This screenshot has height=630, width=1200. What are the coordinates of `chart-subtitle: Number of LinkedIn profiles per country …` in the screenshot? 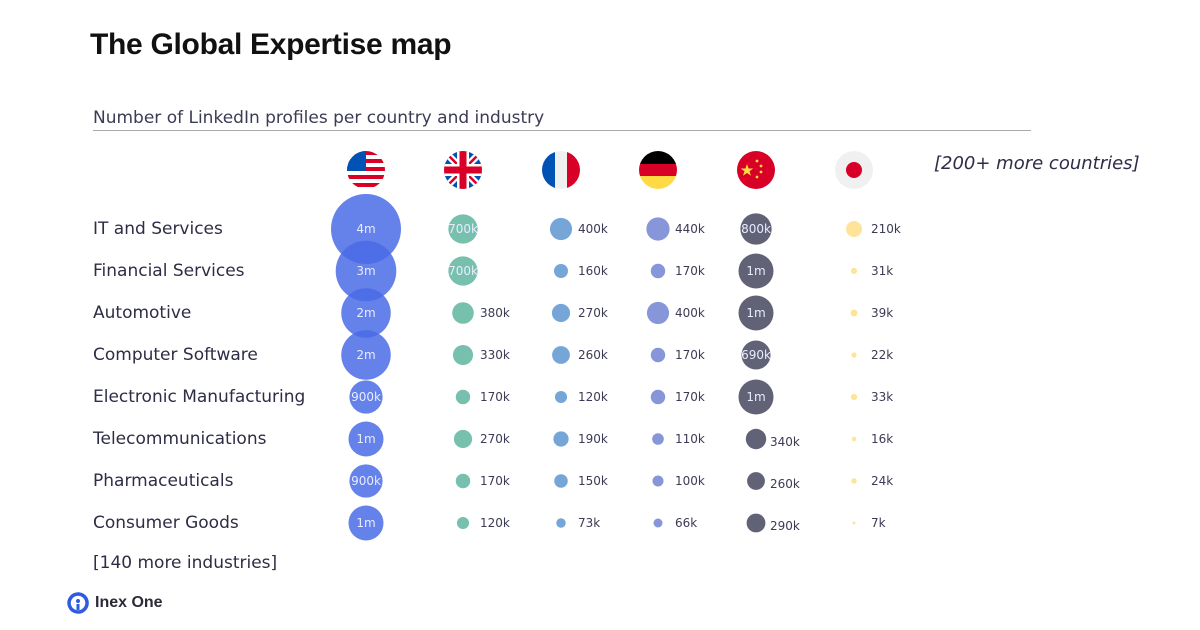 It's located at (319, 118).